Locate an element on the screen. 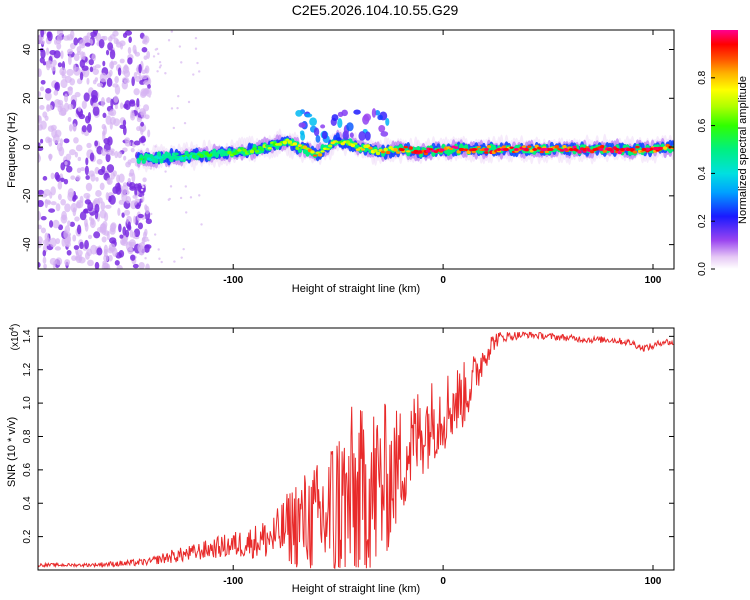 The height and width of the screenshot is (600, 750). y-tick-label: 1.0 is located at coordinates (27, 403).